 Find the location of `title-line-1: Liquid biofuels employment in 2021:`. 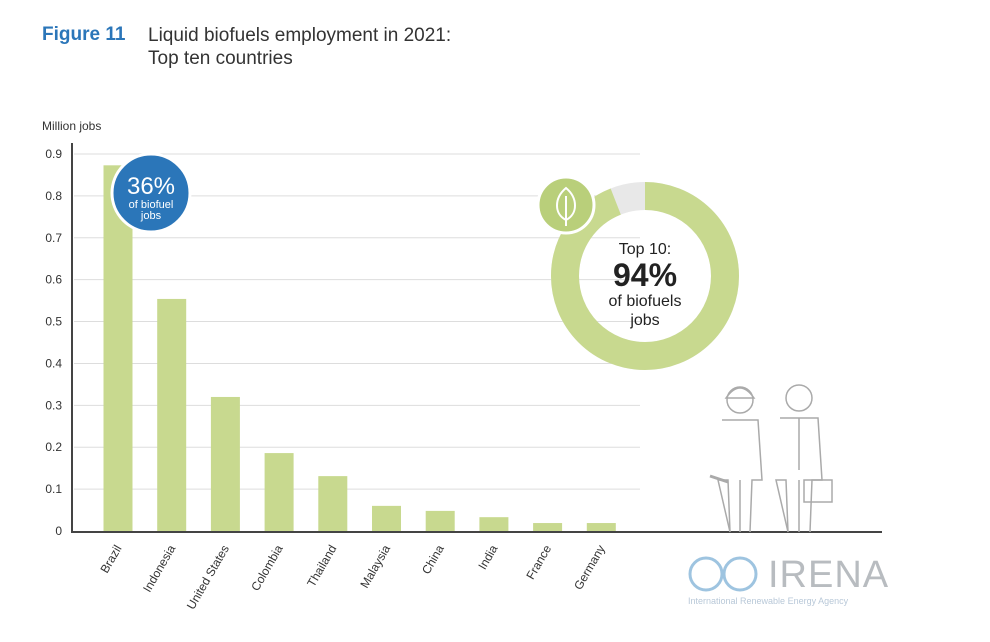

title-line-1: Liquid biofuels employment in 2021: is located at coordinates (300, 35).